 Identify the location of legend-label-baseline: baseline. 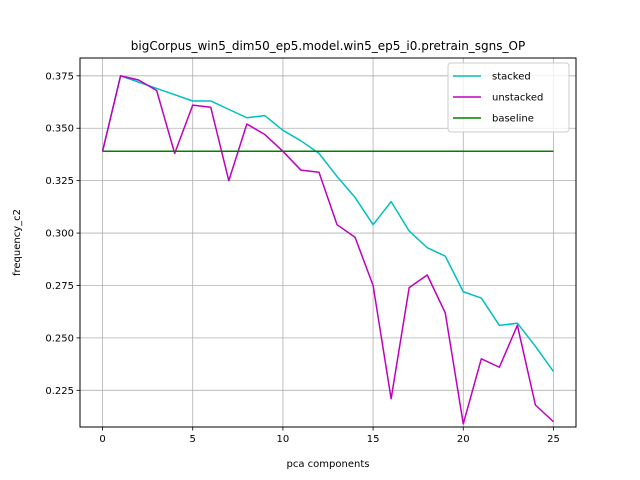
(513, 119).